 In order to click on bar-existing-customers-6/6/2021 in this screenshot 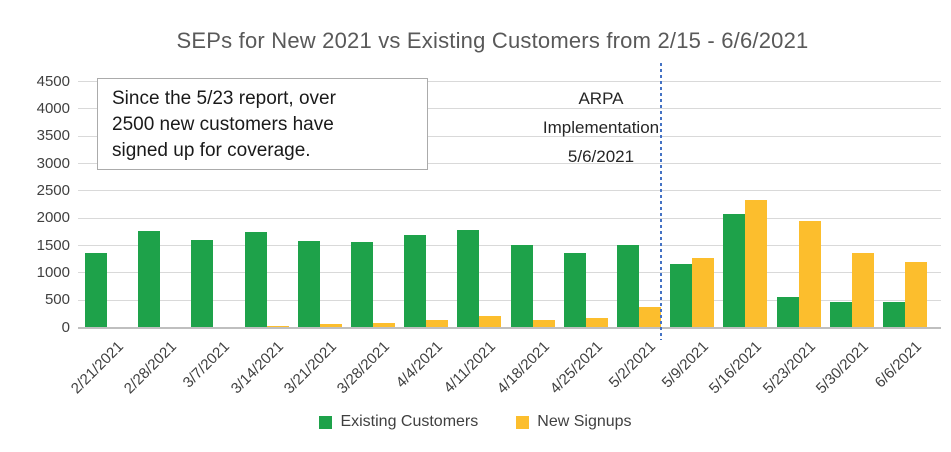, I will do `click(894, 314)`.